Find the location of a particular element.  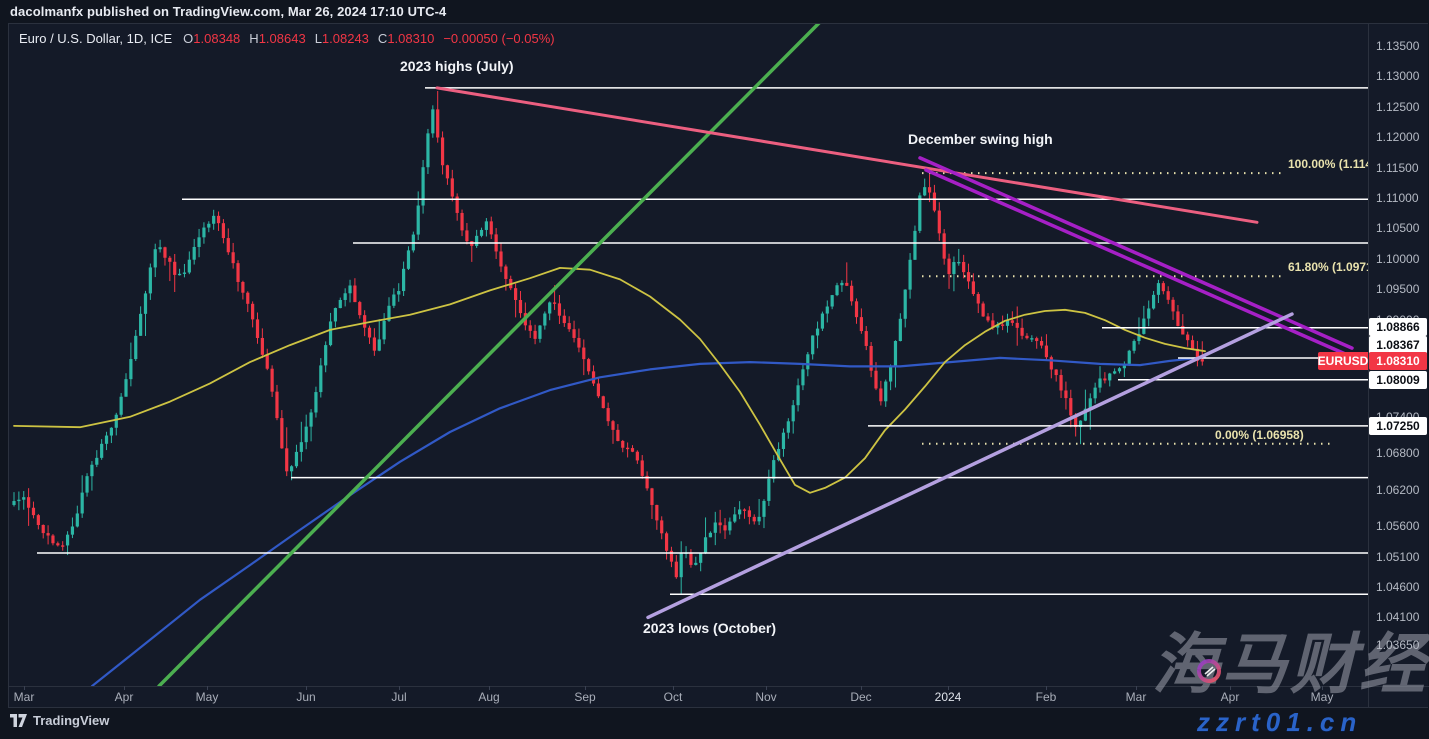

footer: TradingView is located at coordinates (59, 720).